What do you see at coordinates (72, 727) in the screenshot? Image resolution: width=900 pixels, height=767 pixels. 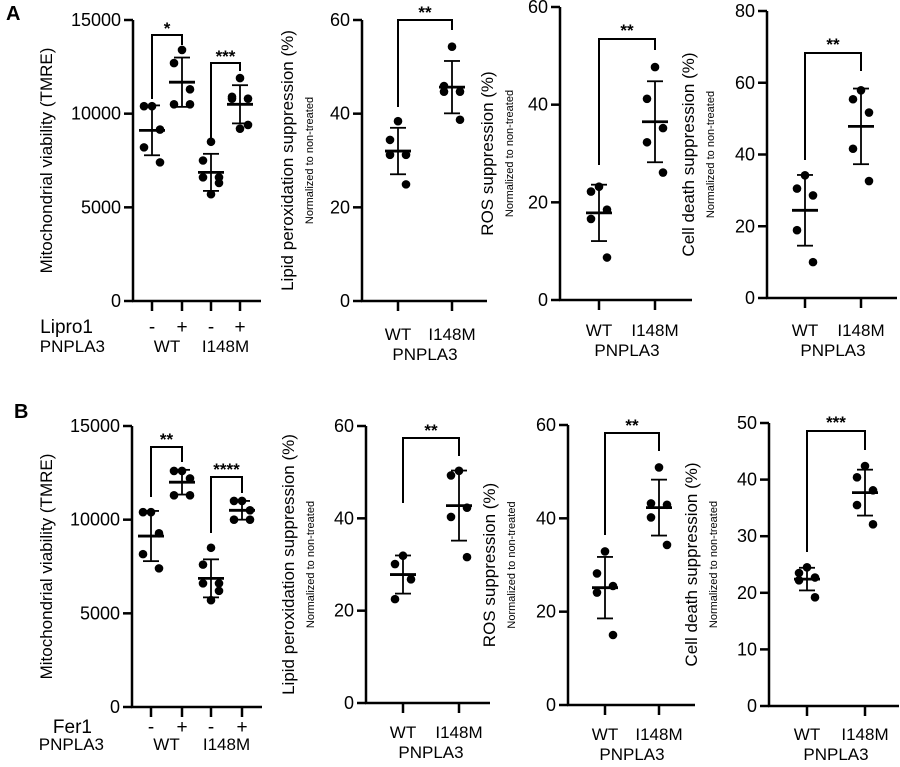 I see `treatment-row-label: Fer1` at bounding box center [72, 727].